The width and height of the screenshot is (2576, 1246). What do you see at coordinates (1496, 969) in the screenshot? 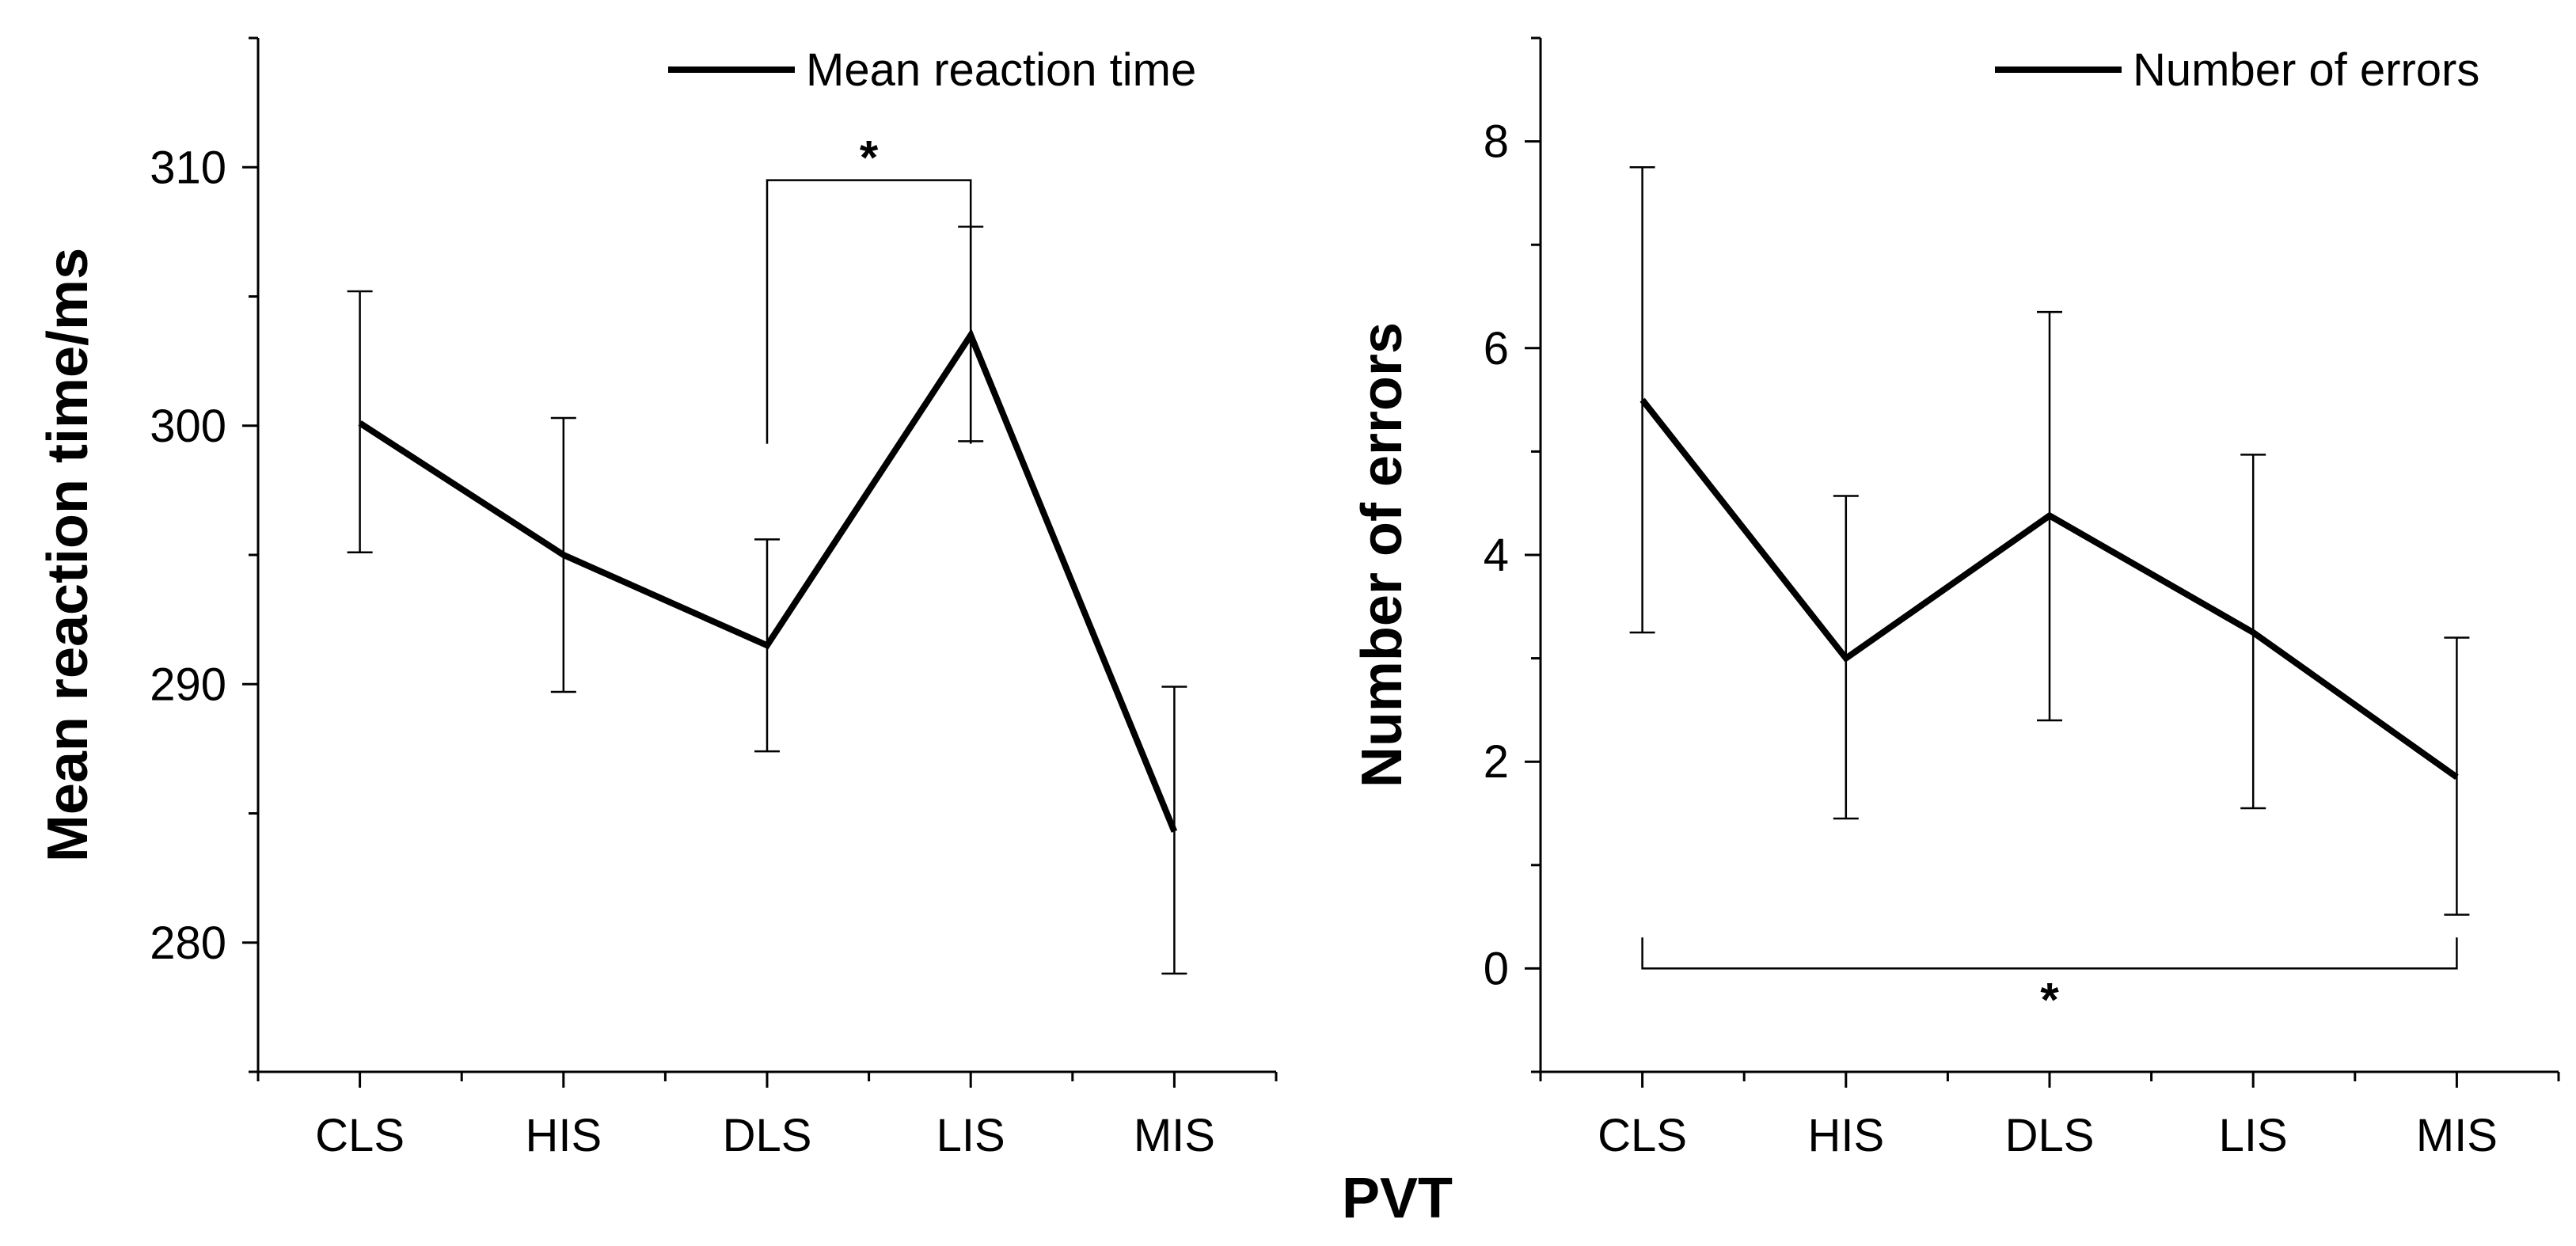
I see `y-tick-label: 0` at bounding box center [1496, 969].